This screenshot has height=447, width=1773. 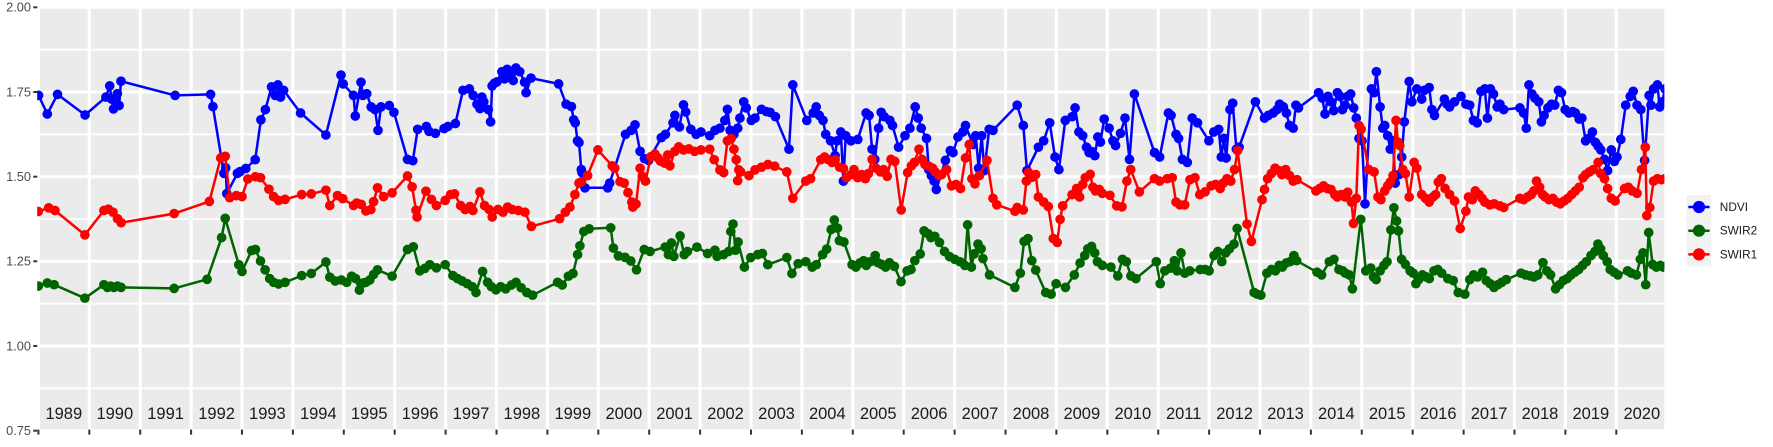 What do you see at coordinates (114, 414) in the screenshot?
I see `svg-text: 1990` at bounding box center [114, 414].